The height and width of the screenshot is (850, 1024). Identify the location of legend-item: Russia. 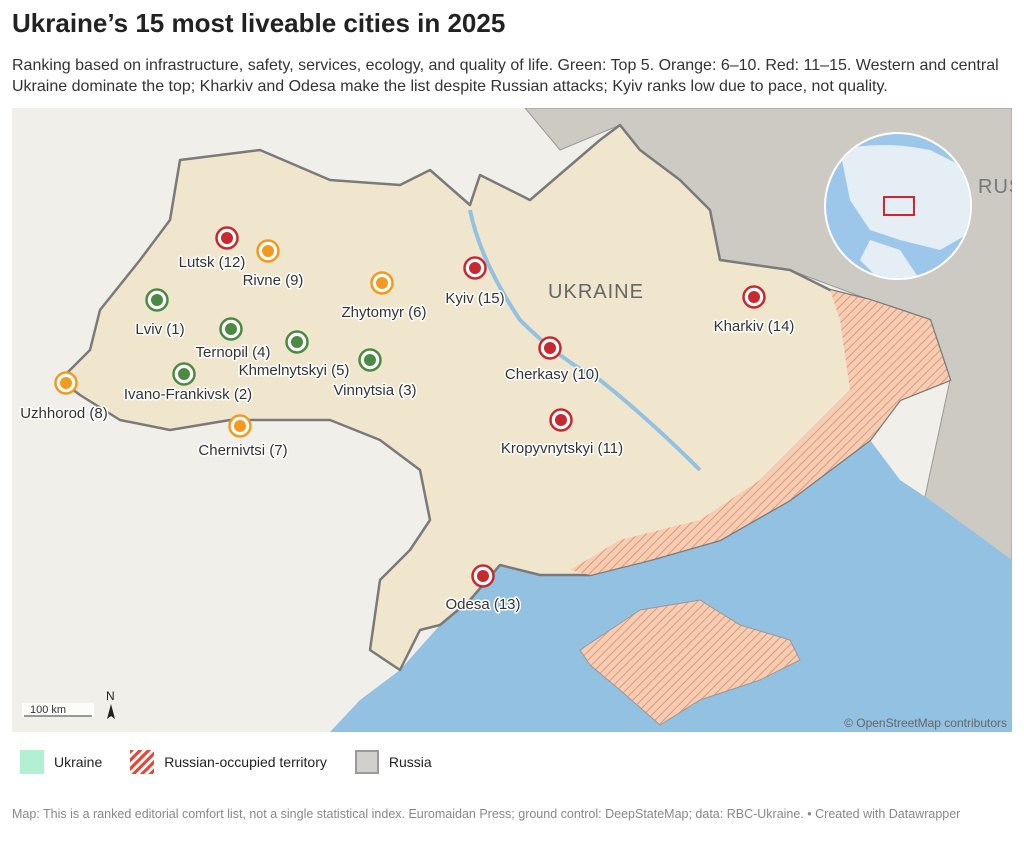
(393, 762).